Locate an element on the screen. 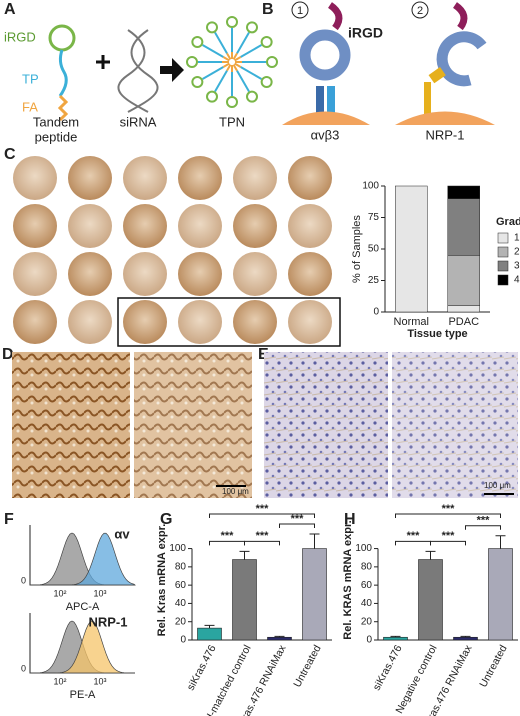  panel-label: A is located at coordinates (10, 9).